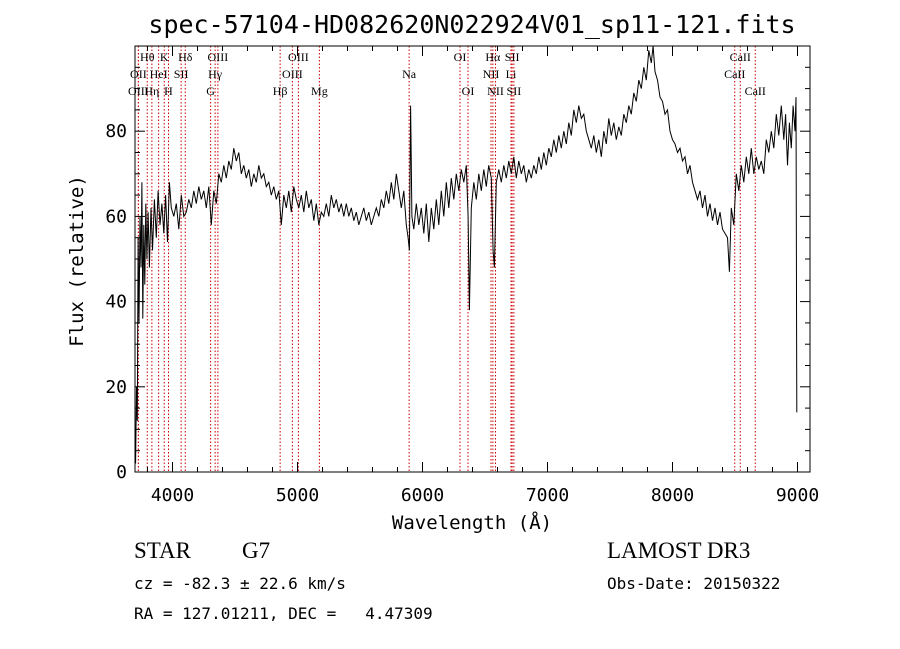 This screenshot has height=649, width=900. Describe the element at coordinates (77, 261) in the screenshot. I see `y-axis-label: Flux (relative)` at that location.